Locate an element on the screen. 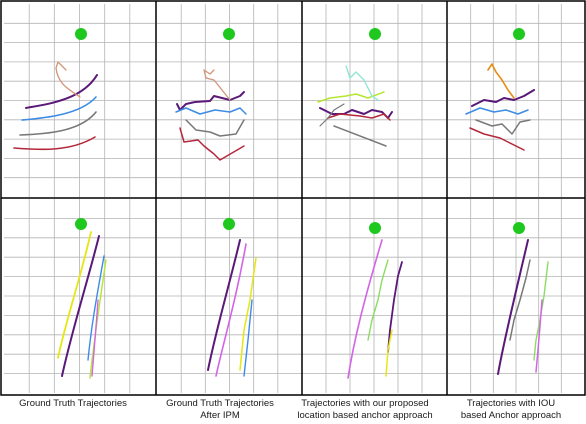  trajectory-p4b-magenta is located at coordinates (539, 336).